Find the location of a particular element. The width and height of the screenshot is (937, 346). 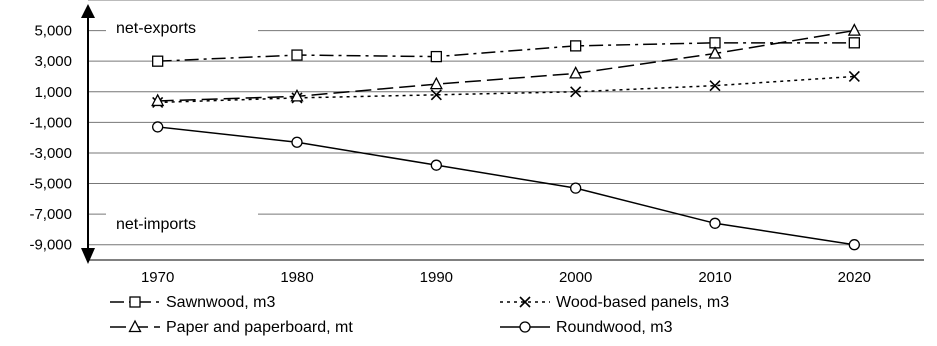

legend-item: Sawnwood, m3 is located at coordinates (192, 302).